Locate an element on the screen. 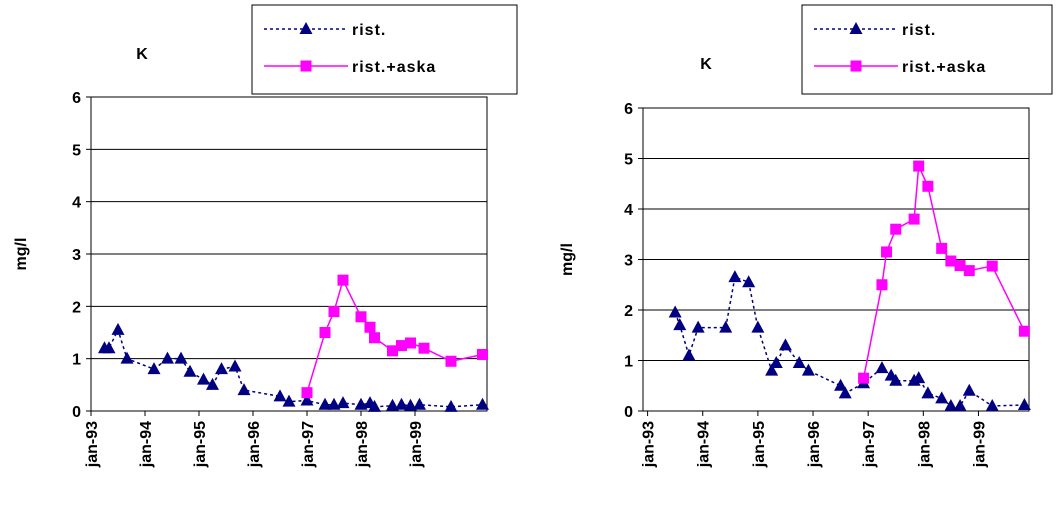 The height and width of the screenshot is (506, 1056). y-tick-label: 3 is located at coordinates (76, 255).